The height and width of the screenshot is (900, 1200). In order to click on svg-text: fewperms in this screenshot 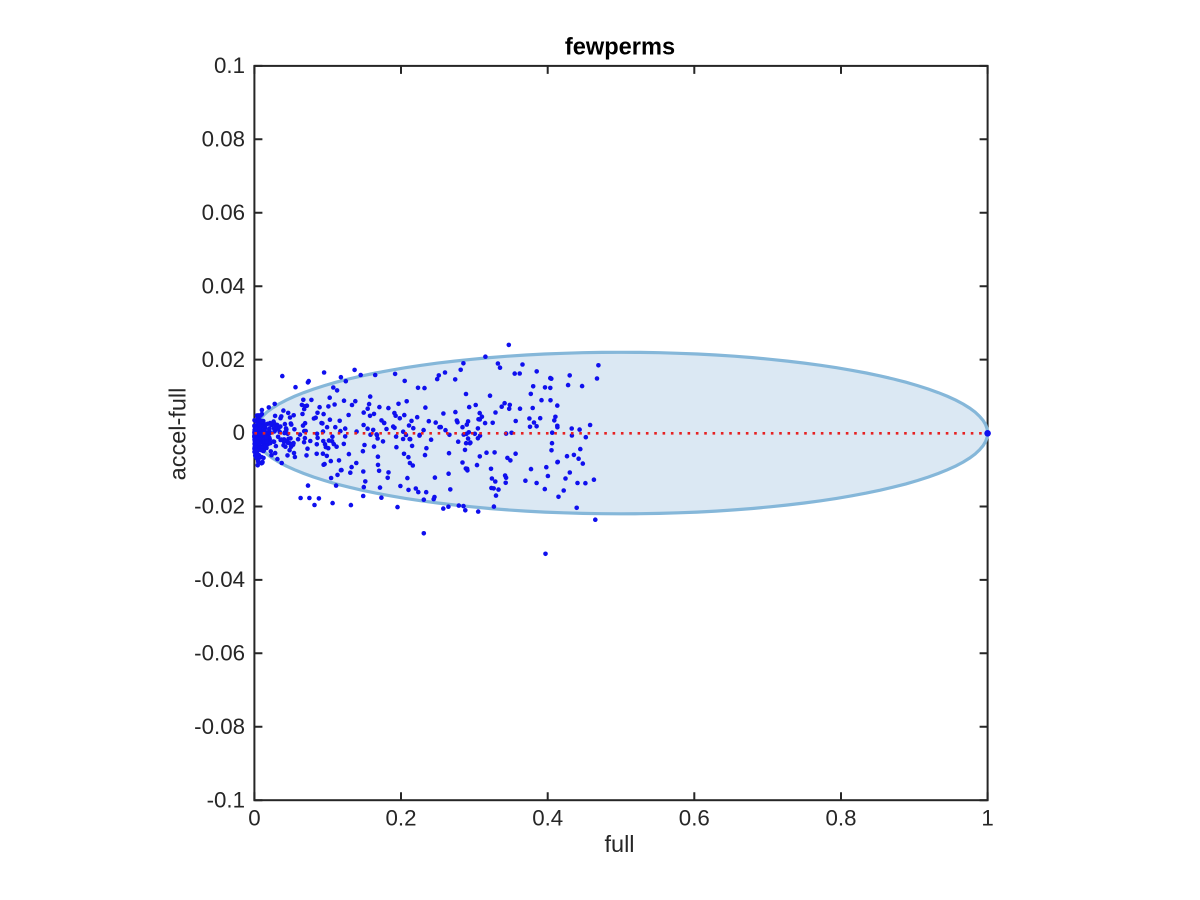, I will do `click(620, 48)`.